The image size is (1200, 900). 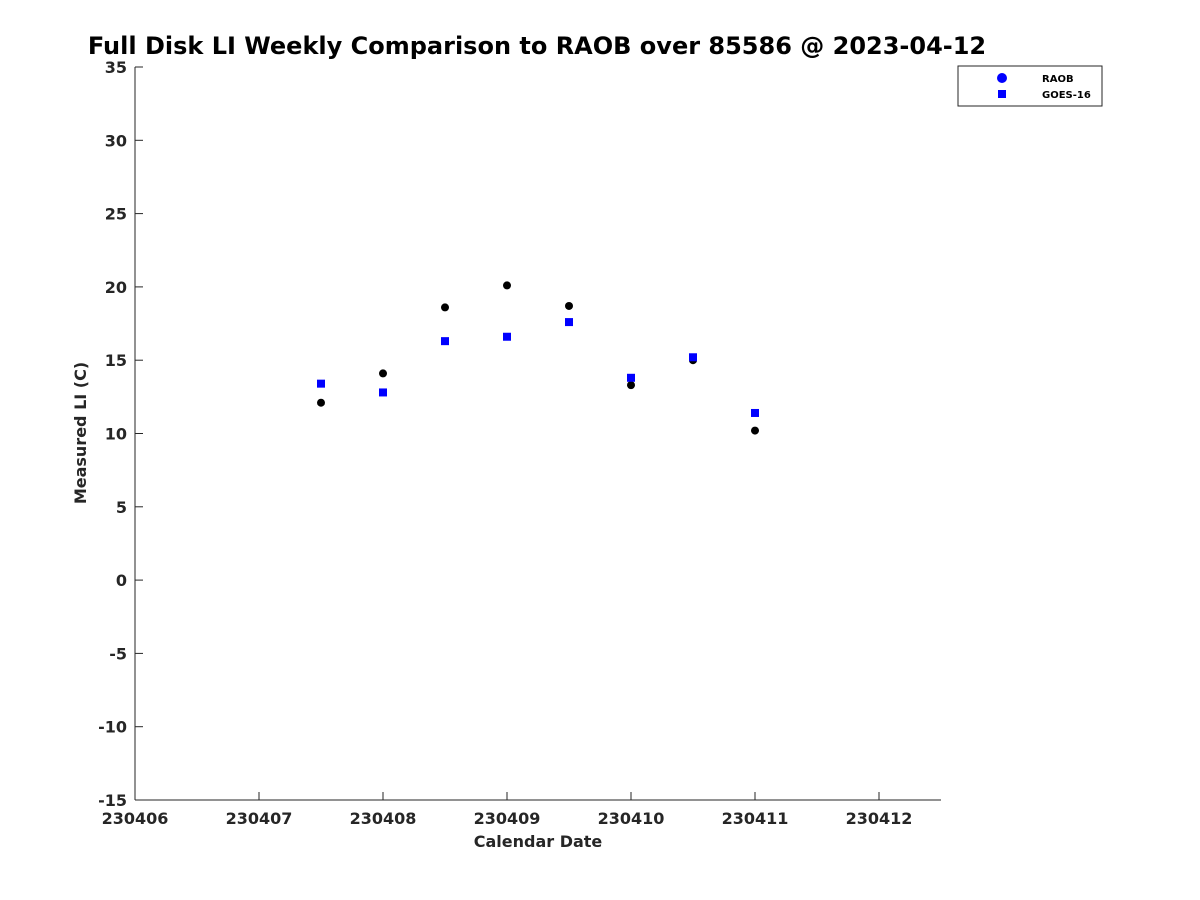 I want to click on y-axis-ticks: -15 -10 -5 0 5 10 15 20 25 30 35, so click(x=120, y=434).